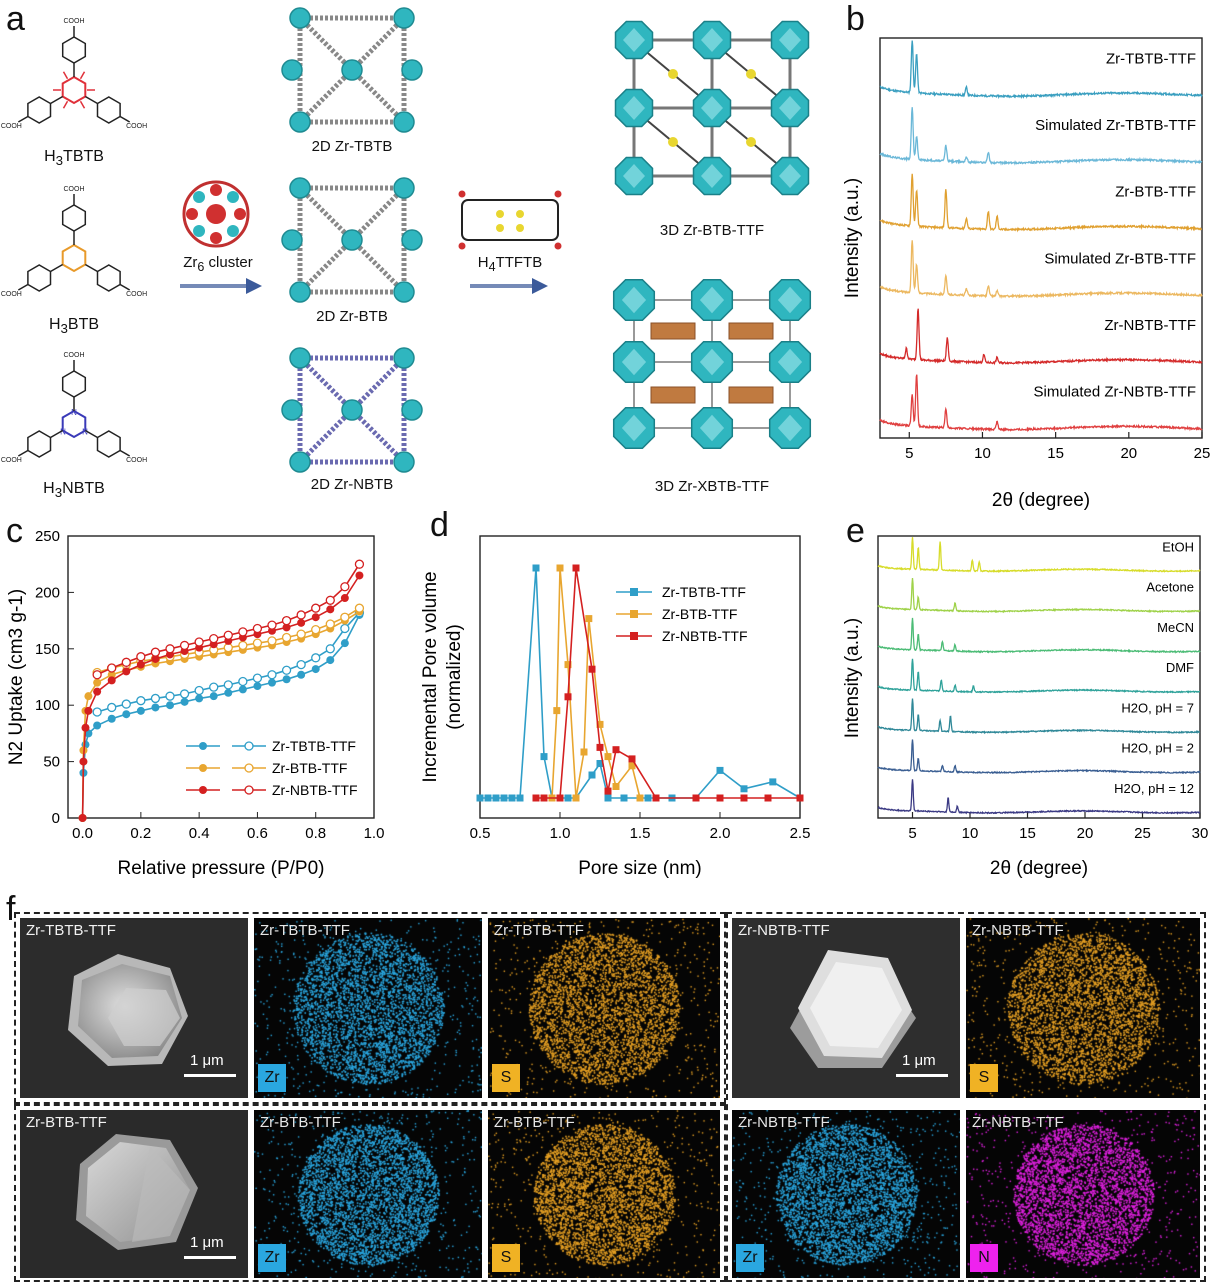  I want to click on sem-image-nbtb: Zr-NBTB-TTF 1 μm, so click(846, 1008).